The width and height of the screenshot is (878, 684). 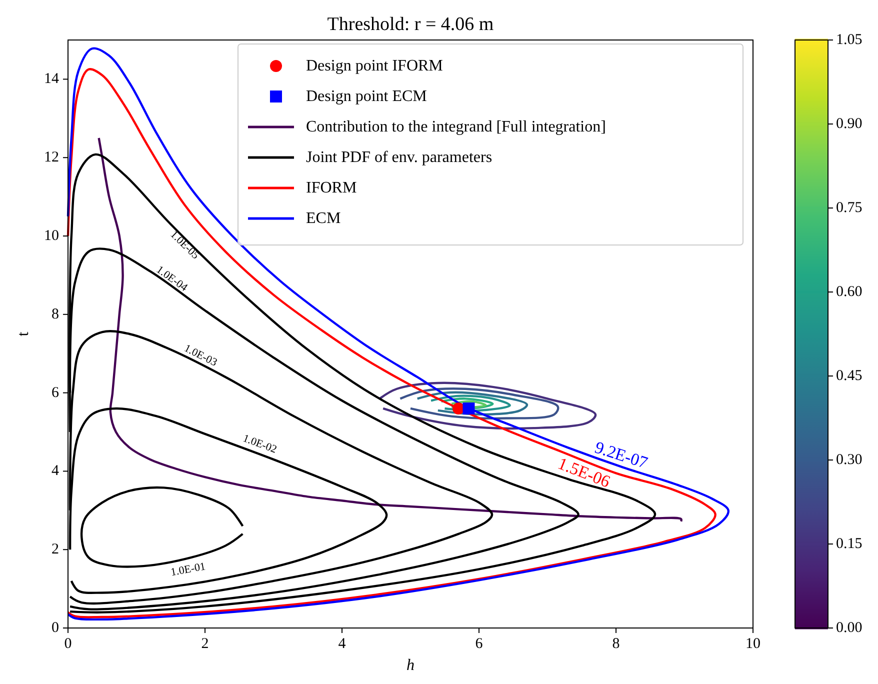 What do you see at coordinates (55, 628) in the screenshot?
I see `y-tick-label: 0` at bounding box center [55, 628].